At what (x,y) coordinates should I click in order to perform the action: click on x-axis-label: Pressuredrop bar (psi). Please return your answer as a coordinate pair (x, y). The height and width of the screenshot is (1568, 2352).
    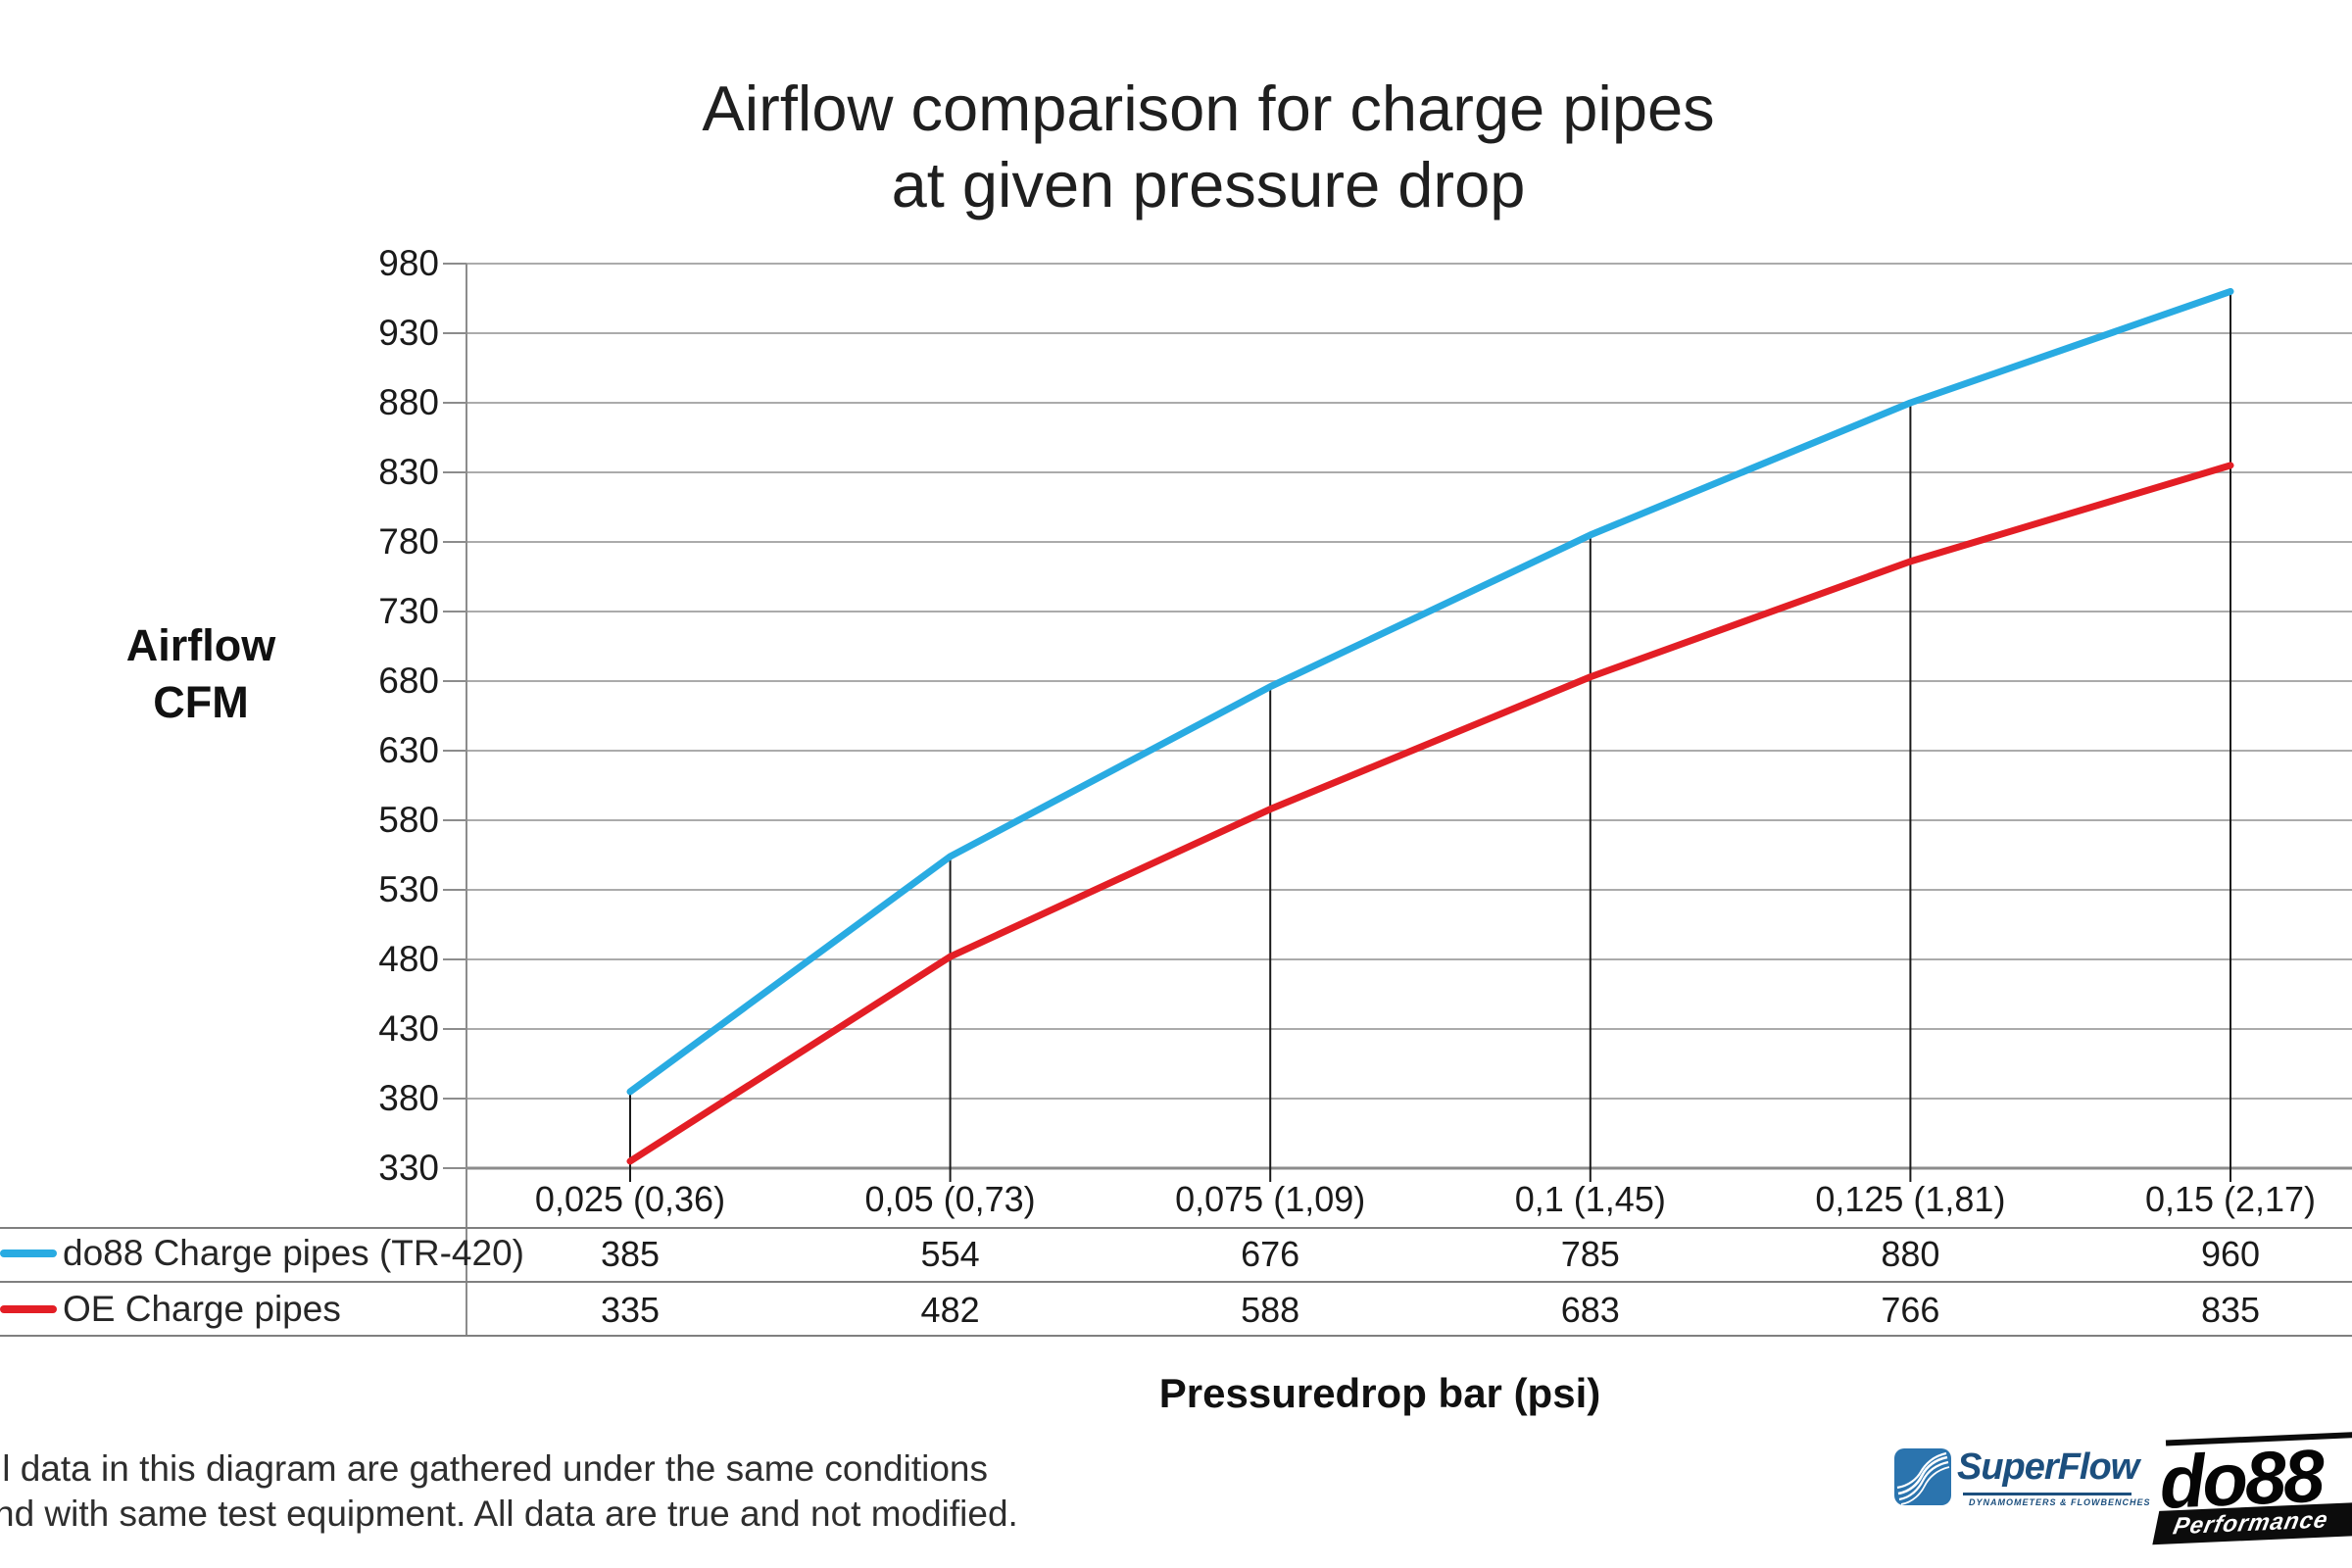
    Looking at the image, I should click on (1379, 1393).